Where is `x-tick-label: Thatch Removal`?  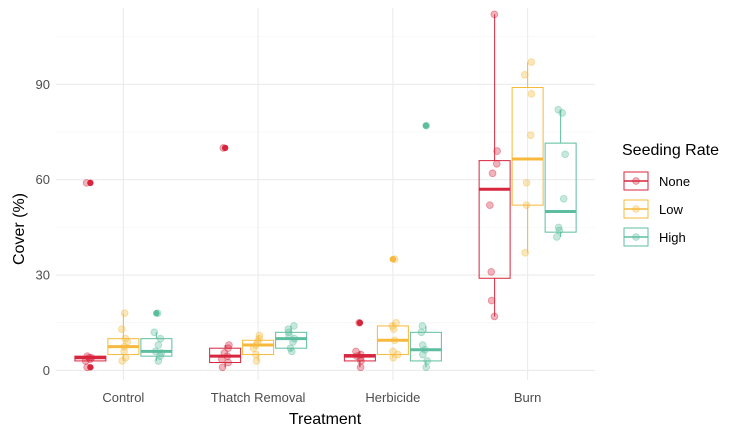 x-tick-label: Thatch Removal is located at coordinates (258, 397).